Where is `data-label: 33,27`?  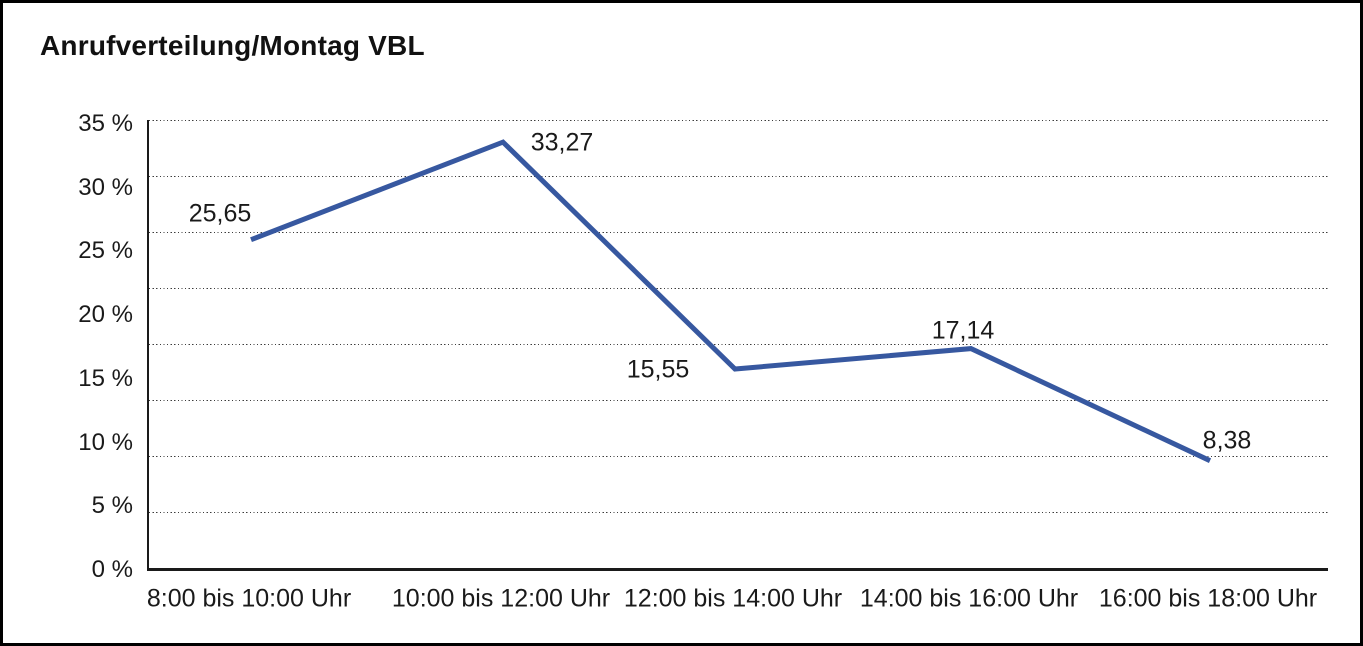
data-label: 33,27 is located at coordinates (562, 142).